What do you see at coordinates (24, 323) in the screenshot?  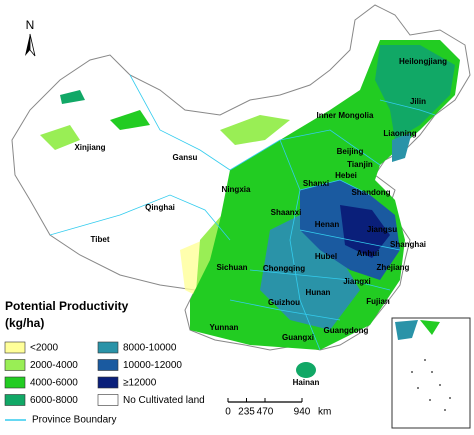 I see `legend-title: (kg/ha)` at bounding box center [24, 323].